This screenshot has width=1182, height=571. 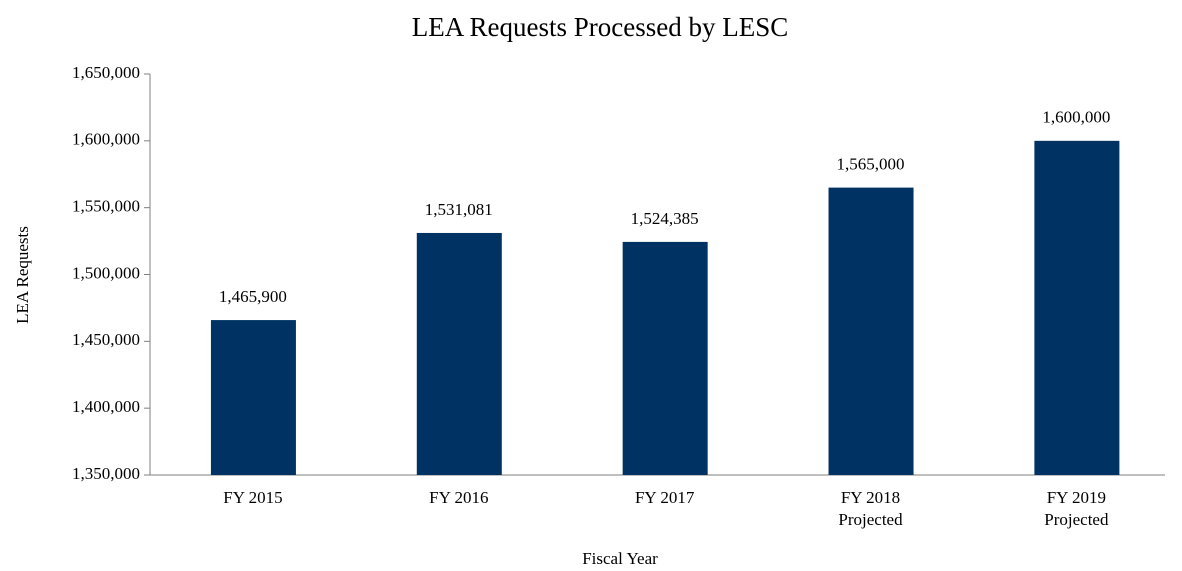 I want to click on y-tick-label: 1,500,000, so click(x=106, y=272).